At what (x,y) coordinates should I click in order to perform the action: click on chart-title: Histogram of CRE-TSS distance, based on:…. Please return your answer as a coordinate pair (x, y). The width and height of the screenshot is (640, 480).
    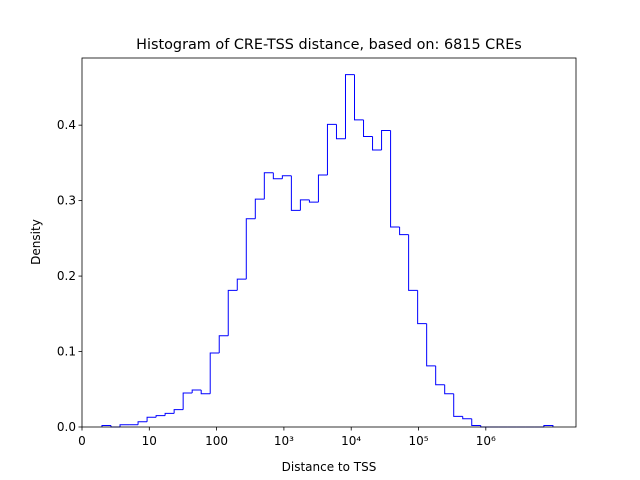
    Looking at the image, I should click on (329, 45).